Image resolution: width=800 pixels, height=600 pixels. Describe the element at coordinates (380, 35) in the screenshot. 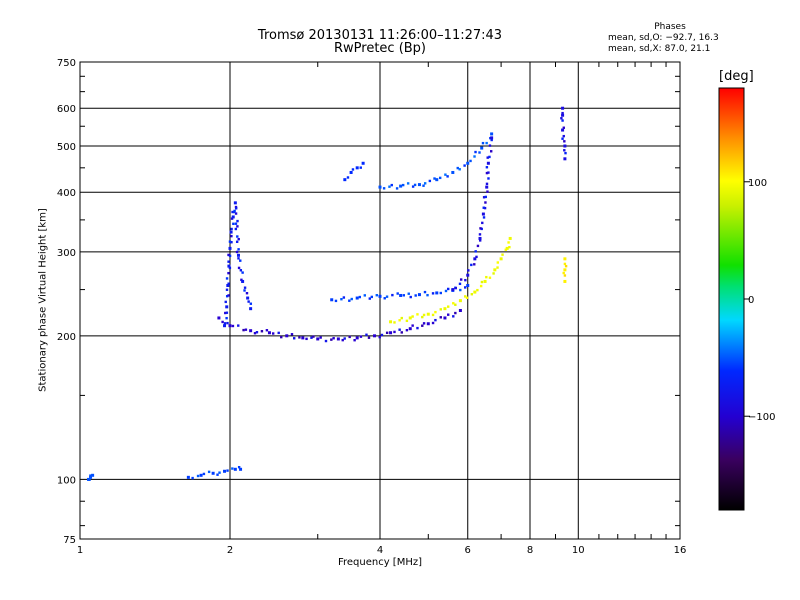

I see `chart-title: Tromsø 20130131 11:26:00–11:27:43` at that location.